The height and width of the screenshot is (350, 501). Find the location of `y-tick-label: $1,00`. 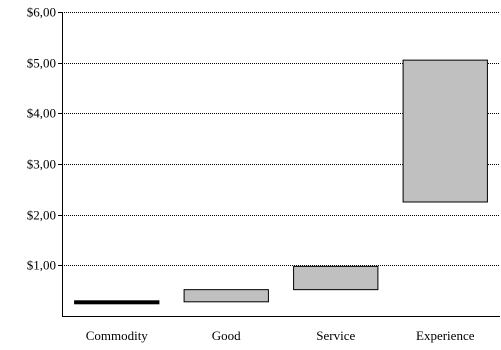

y-tick-label: $1,00 is located at coordinates (41, 265).